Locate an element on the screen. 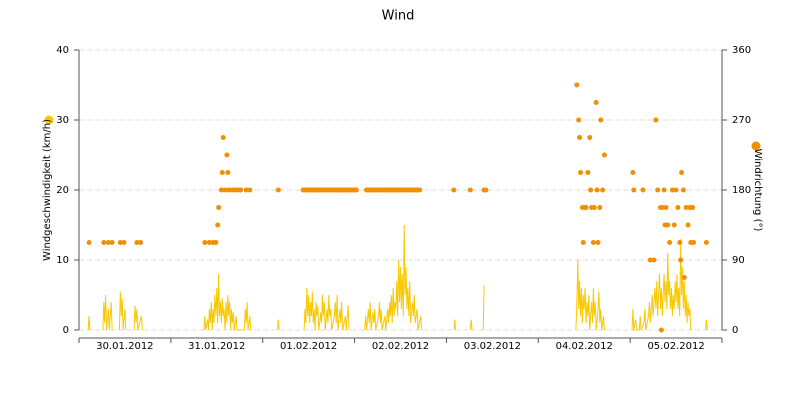 The image size is (800, 400). x-tick-label: 04.02.2012 is located at coordinates (584, 346).